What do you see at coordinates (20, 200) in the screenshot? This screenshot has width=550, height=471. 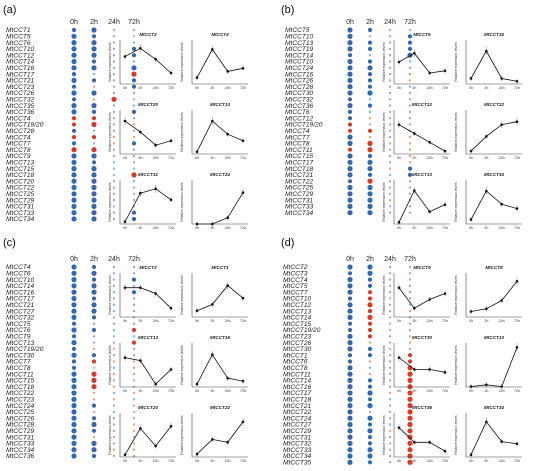 I see `gene-label: MtCCT29` at bounding box center [20, 200].